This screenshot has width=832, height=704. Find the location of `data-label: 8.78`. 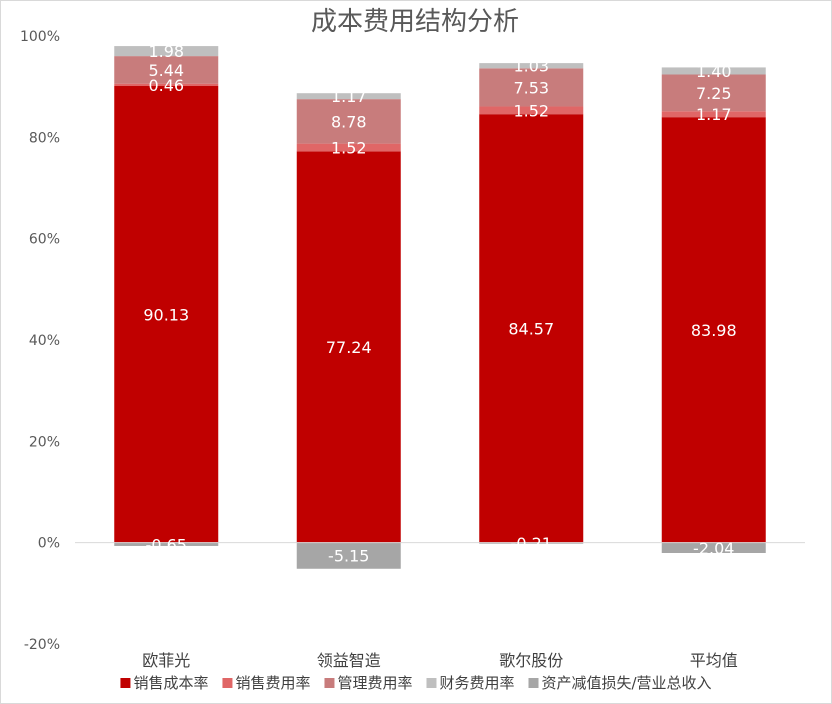

data-label: 8.78 is located at coordinates (349, 121).